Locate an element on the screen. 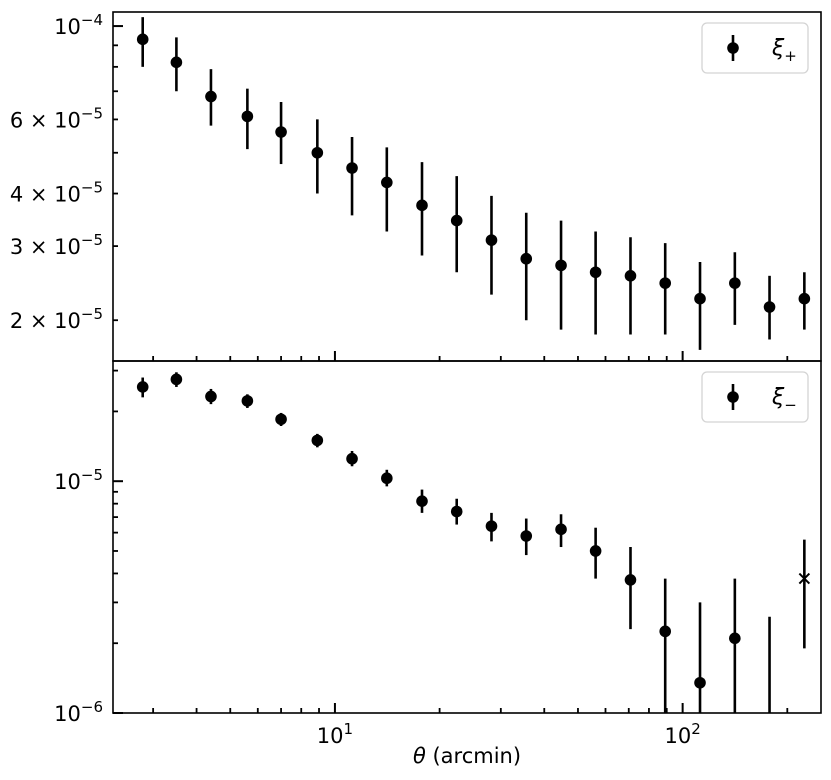 The height and width of the screenshot is (780, 831). x-axis-symbol: θ is located at coordinates (419, 756).